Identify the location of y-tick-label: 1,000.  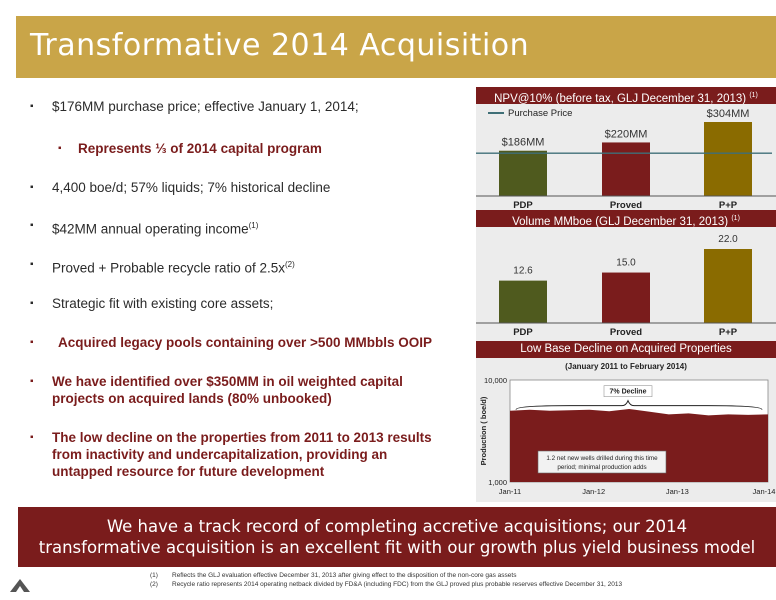
(497, 482).